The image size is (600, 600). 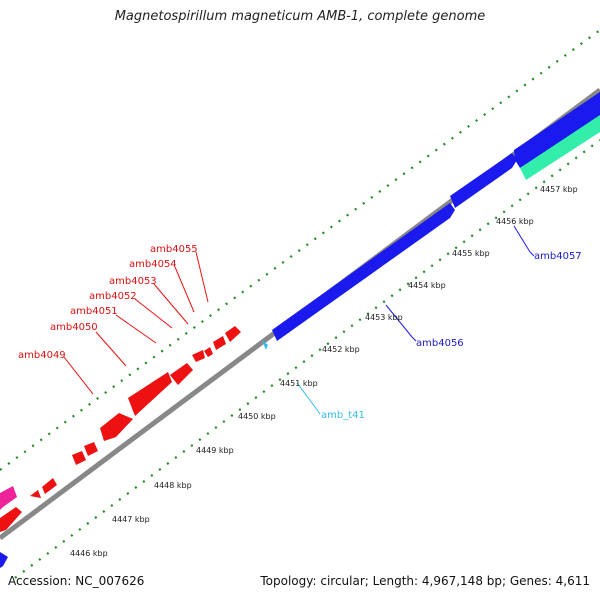 What do you see at coordinates (257, 416) in the screenshot?
I see `scale-label: 4450 kbp` at bounding box center [257, 416].